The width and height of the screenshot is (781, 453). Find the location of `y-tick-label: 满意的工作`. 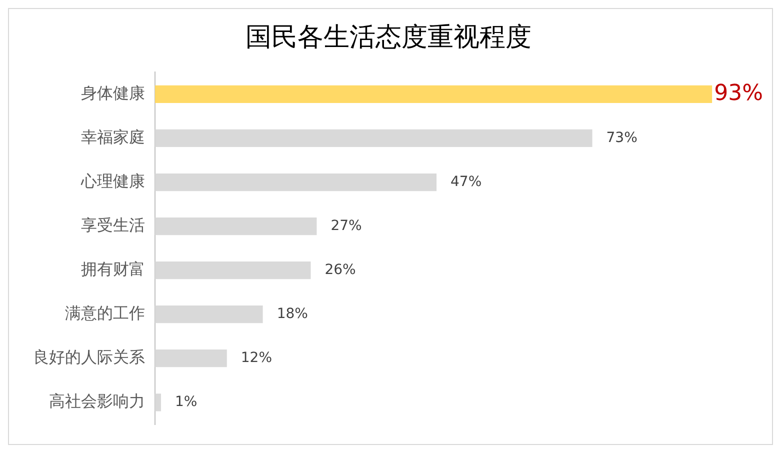

y-tick-label: 满意的工作 is located at coordinates (105, 312).